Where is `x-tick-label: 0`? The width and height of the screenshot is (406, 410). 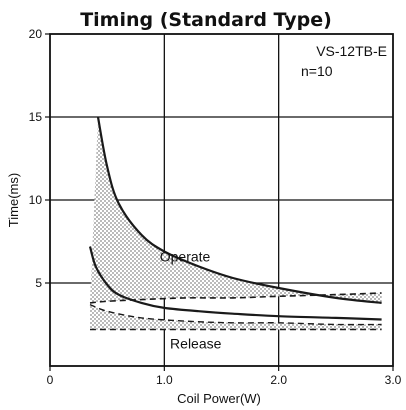 x-tick-label: 0 is located at coordinates (50, 380).